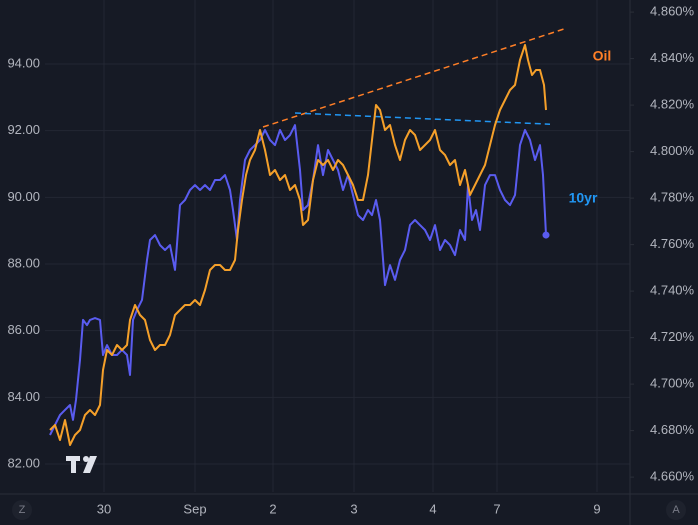 This screenshot has width=698, height=525. I want to click on control-button-label: A, so click(676, 510).